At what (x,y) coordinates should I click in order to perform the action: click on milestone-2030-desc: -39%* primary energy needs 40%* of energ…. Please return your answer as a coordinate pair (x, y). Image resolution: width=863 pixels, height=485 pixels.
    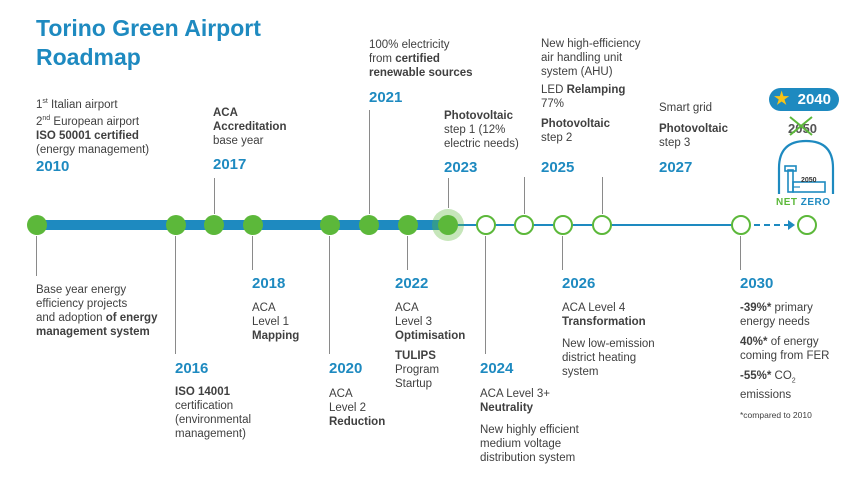
    Looking at the image, I should click on (785, 361).